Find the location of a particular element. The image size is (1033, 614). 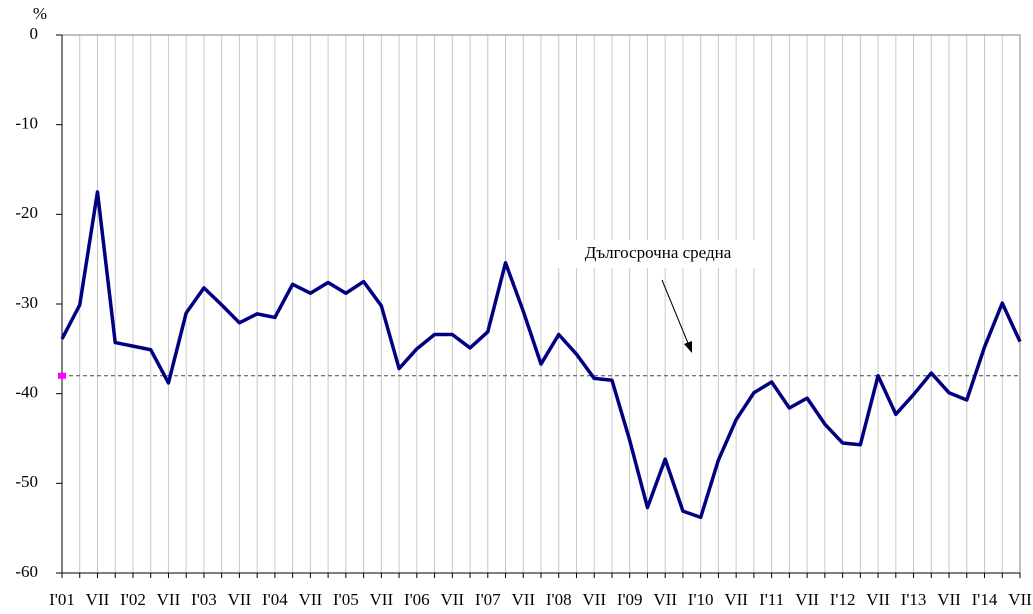

x-tick-label: I'08 is located at coordinates (559, 599).